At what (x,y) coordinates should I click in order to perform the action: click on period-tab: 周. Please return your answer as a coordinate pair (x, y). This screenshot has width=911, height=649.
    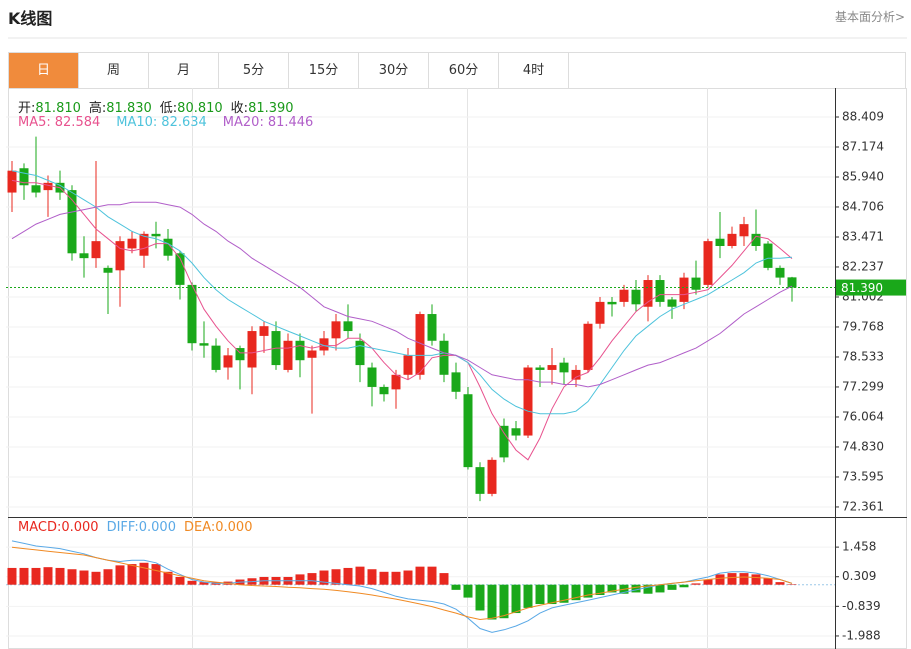
    Looking at the image, I should click on (114, 70).